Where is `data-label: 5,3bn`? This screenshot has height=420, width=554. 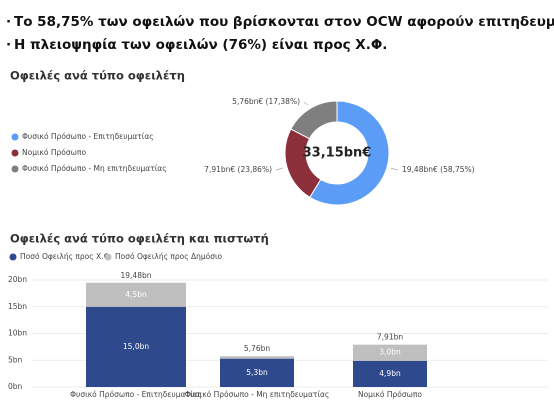
data-label: 5,3bn is located at coordinates (257, 372).